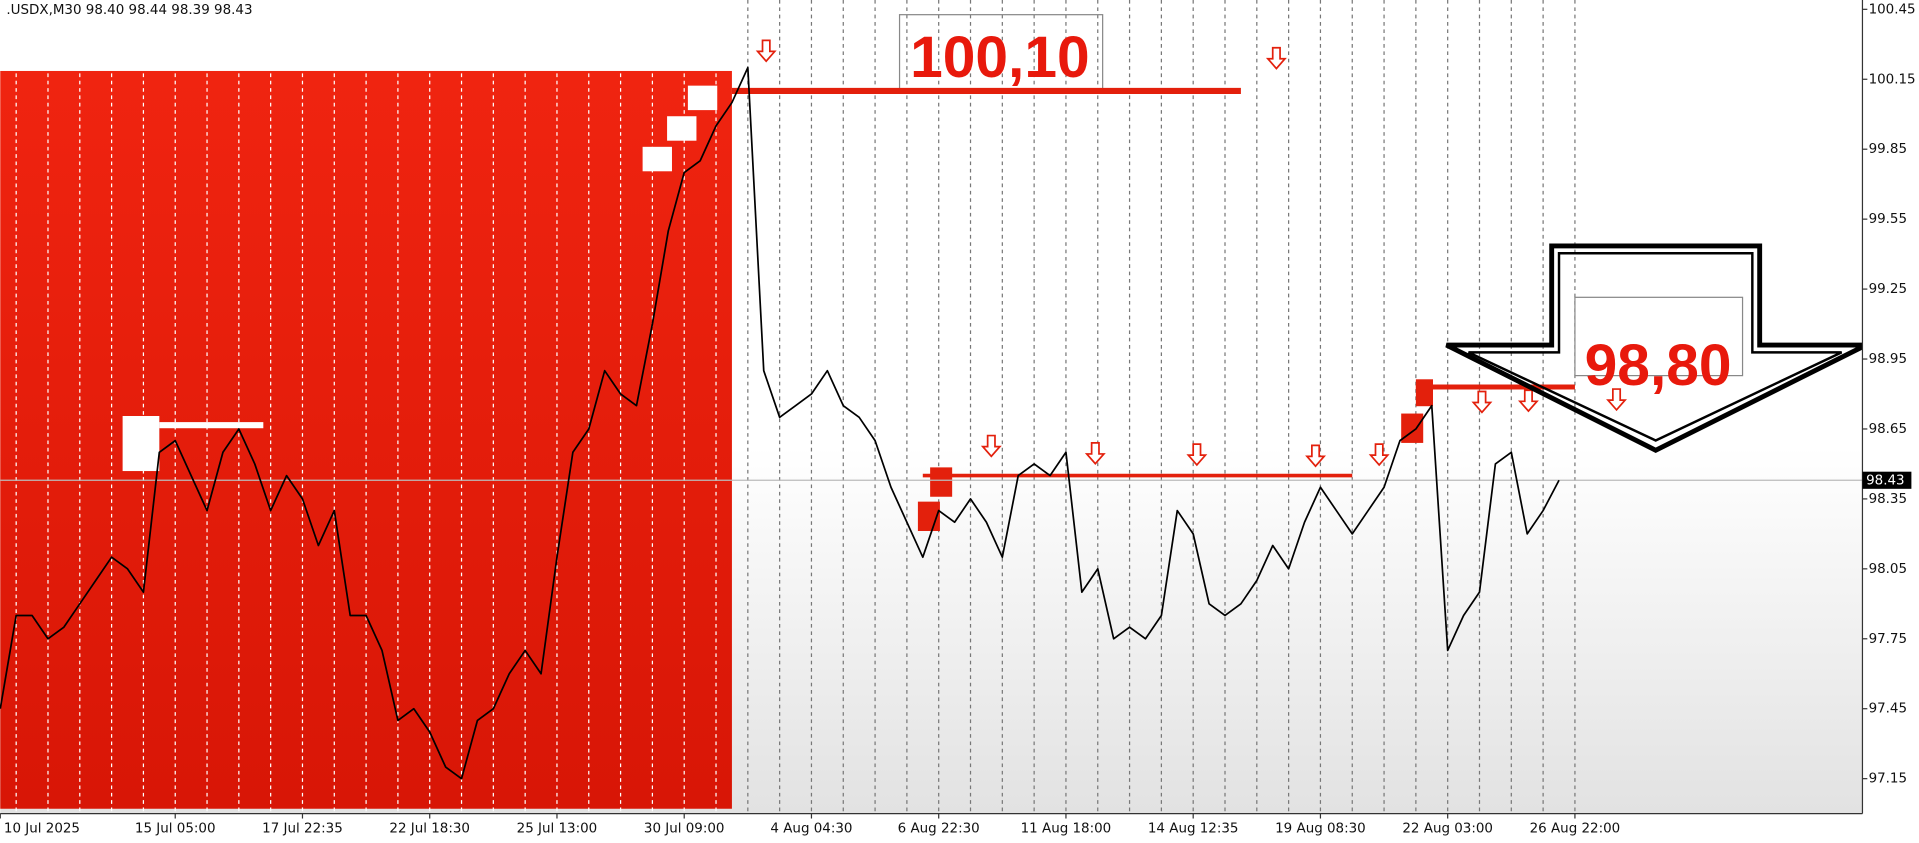  Describe the element at coordinates (1193, 828) in the screenshot. I see `x-tick-label: 14 Aug 12:35` at that location.